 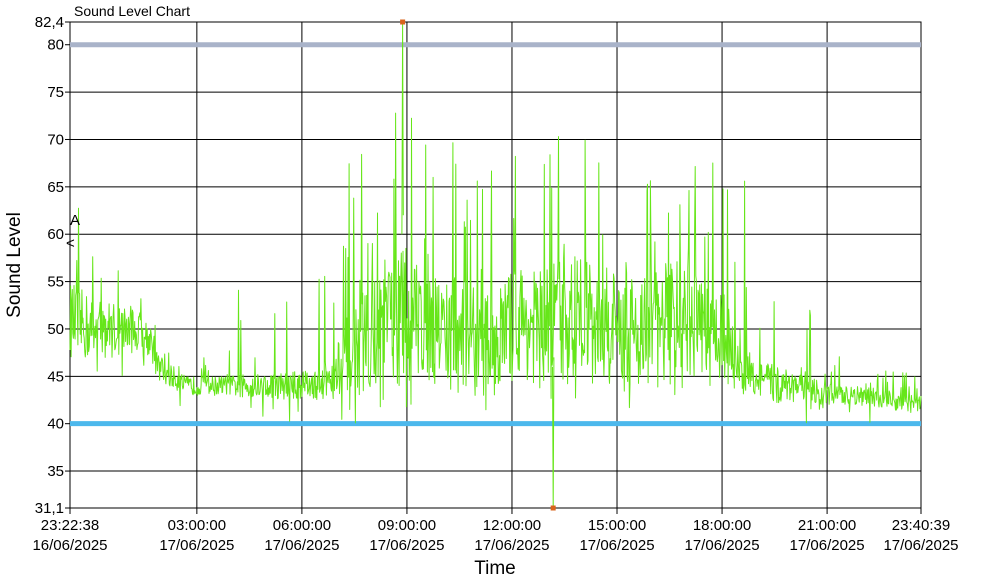 I want to click on x-axis-label: Time, so click(x=495, y=568).